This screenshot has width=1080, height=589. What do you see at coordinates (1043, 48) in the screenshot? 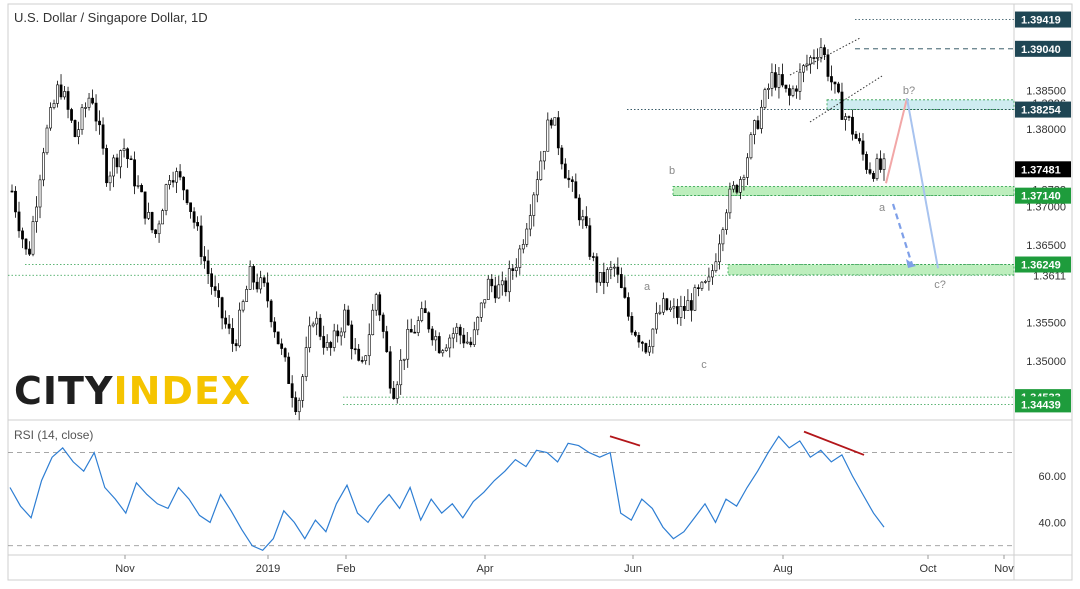
I see `price-tag-1.39040` at bounding box center [1043, 48].